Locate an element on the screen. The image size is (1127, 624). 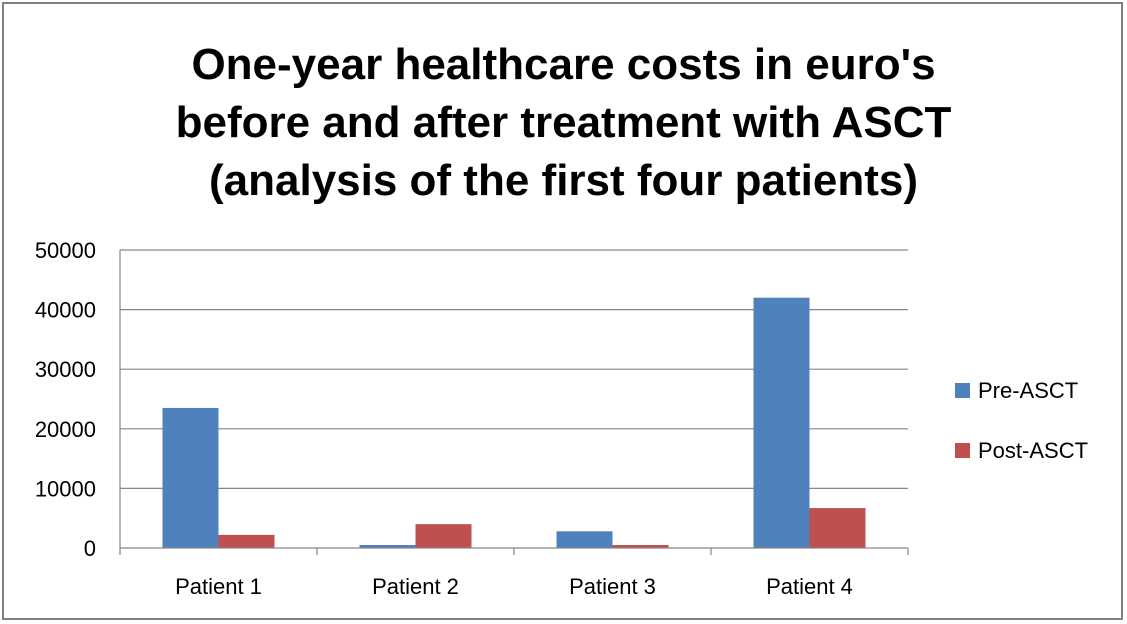
y-tick-label: 40000 is located at coordinates (65, 310).